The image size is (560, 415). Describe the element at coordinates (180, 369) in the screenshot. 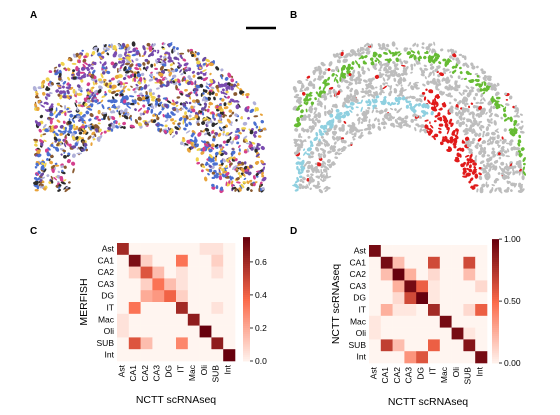

I see `col-tick-label: IT` at that location.